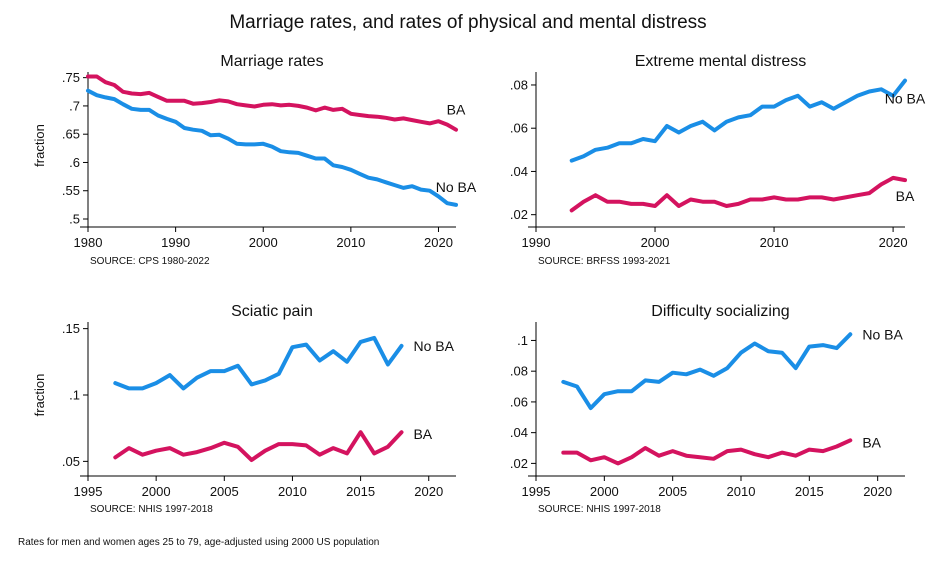  I want to click on y-tick-label: .65, so click(71, 134).